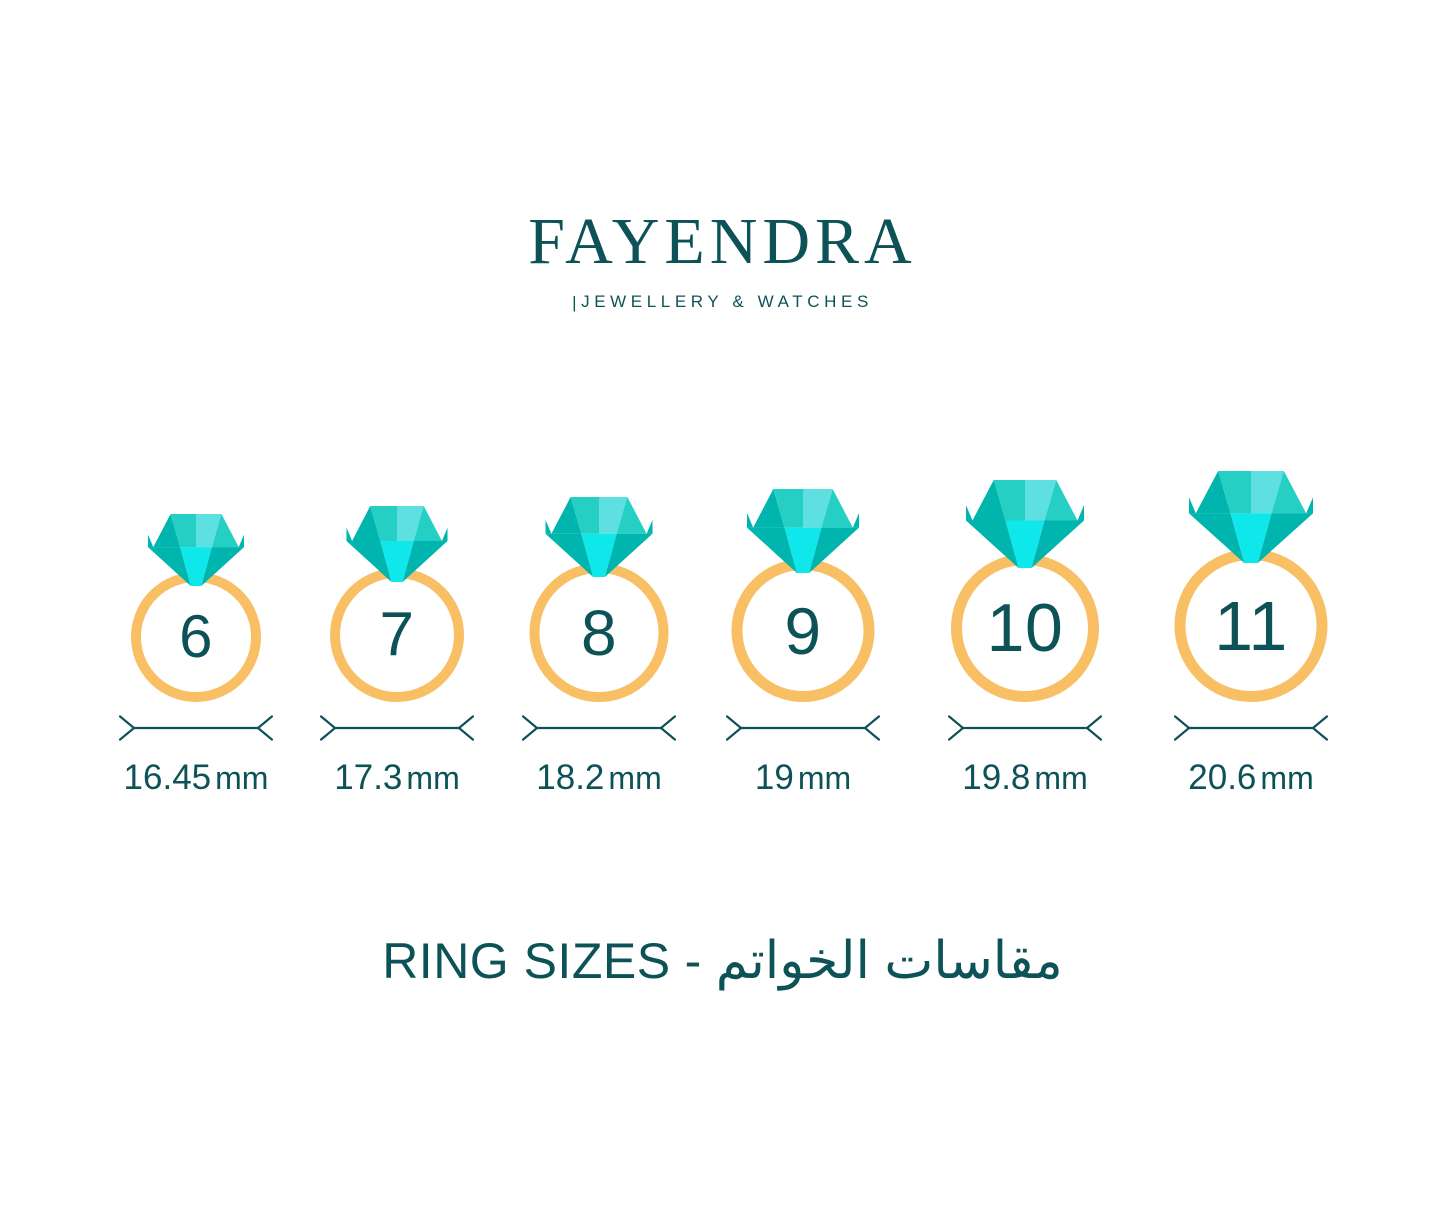 The height and width of the screenshot is (1205, 1445). I want to click on ring-size-number: 6, so click(196, 636).